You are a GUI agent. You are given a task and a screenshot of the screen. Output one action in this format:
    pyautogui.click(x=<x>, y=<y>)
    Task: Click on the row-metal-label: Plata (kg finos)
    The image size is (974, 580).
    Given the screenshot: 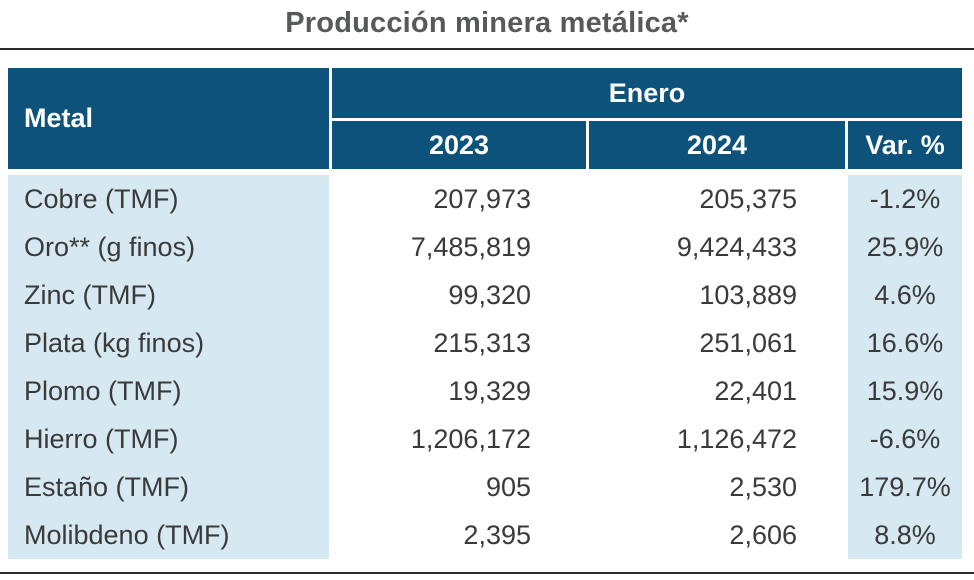 What is the action you would take?
    pyautogui.click(x=168, y=343)
    